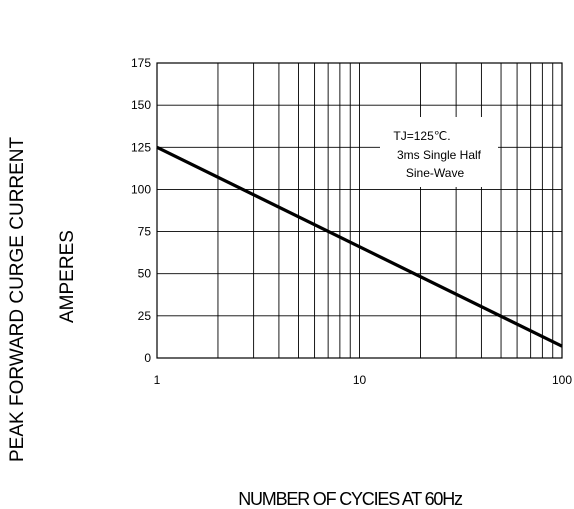  What do you see at coordinates (360, 380) in the screenshot?
I see `x-tick-label: 10` at bounding box center [360, 380].